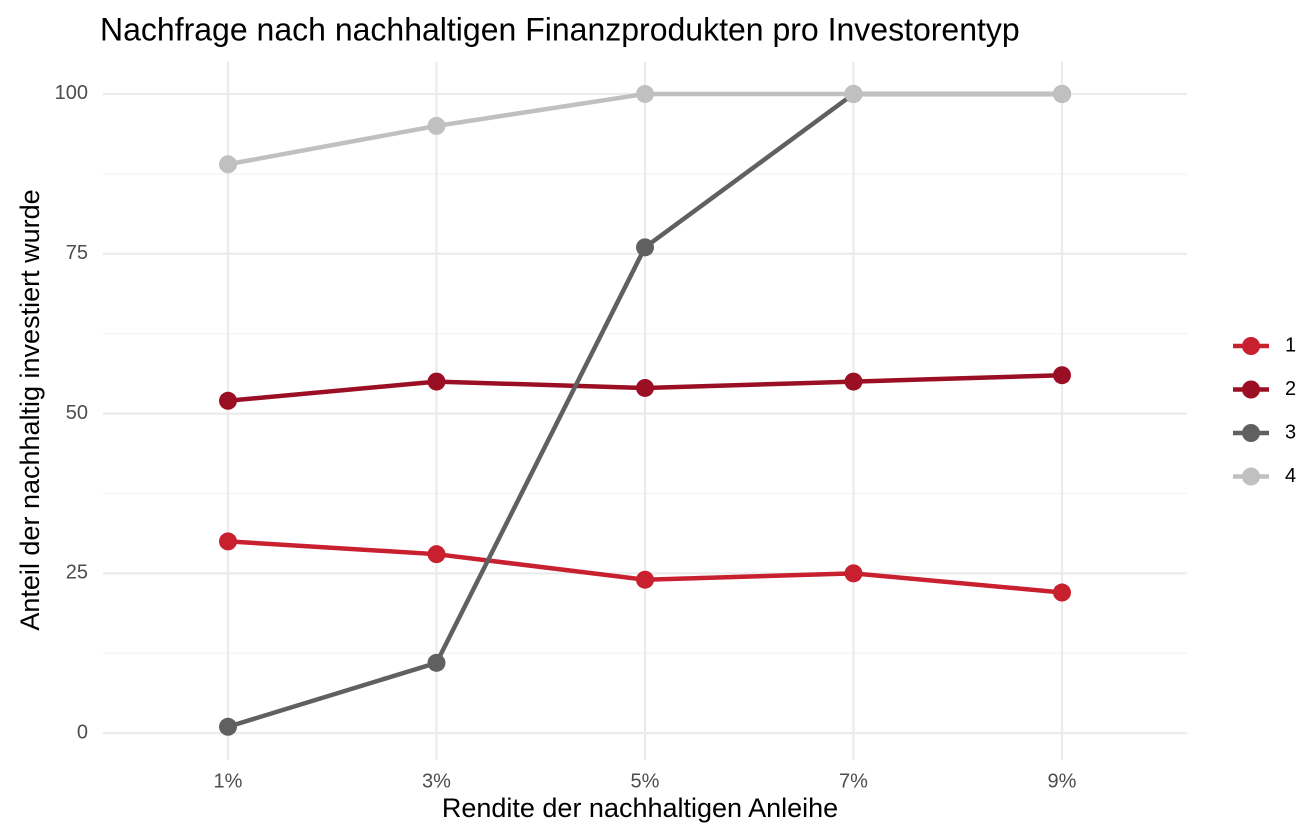  What do you see at coordinates (82, 732) in the screenshot?
I see `y-tick-label: 0` at bounding box center [82, 732].